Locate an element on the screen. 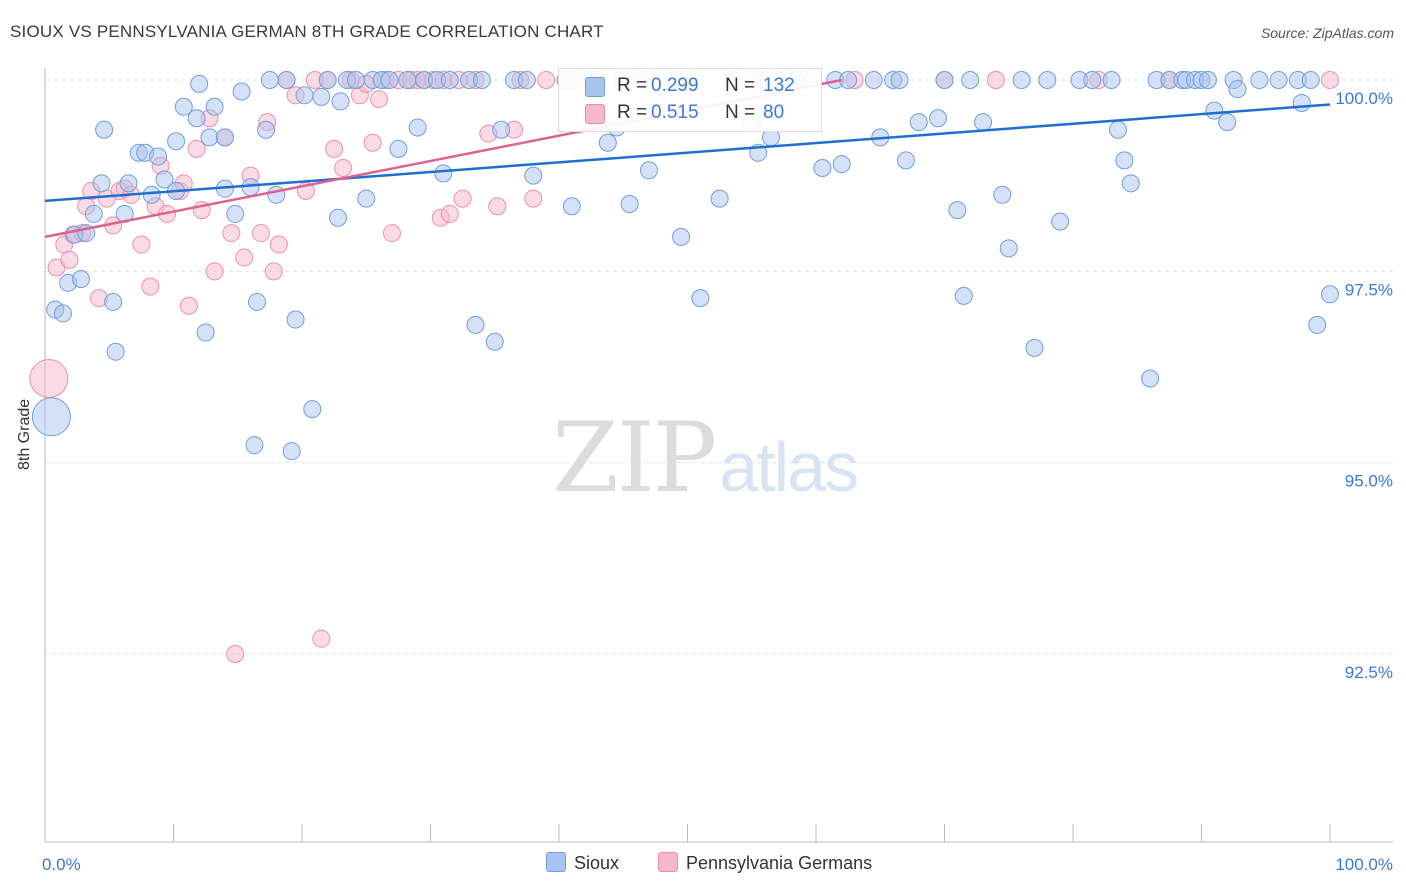 The width and height of the screenshot is (1406, 892). pa-r-value: 0.515 is located at coordinates (675, 112).